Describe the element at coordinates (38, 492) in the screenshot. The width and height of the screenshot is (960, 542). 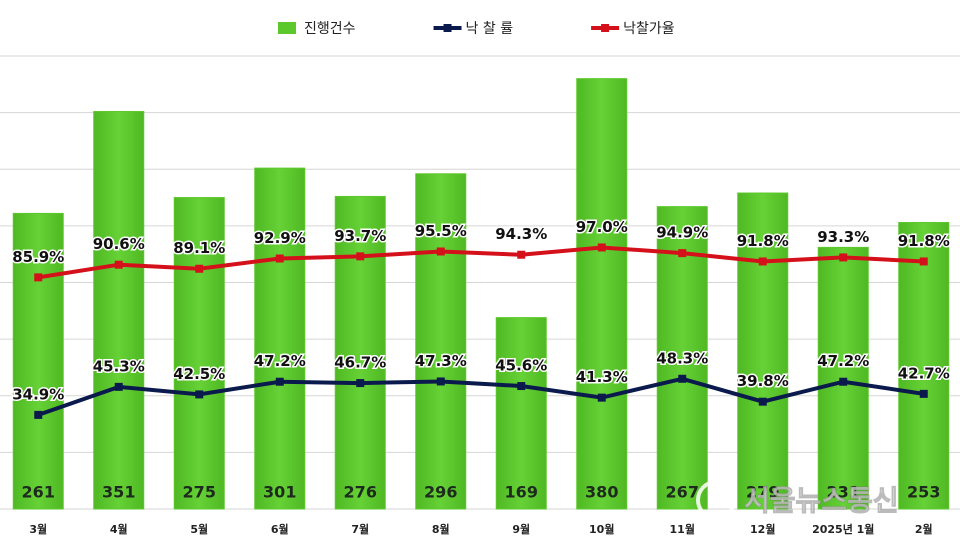
I see `bar-value-label: 261` at that location.